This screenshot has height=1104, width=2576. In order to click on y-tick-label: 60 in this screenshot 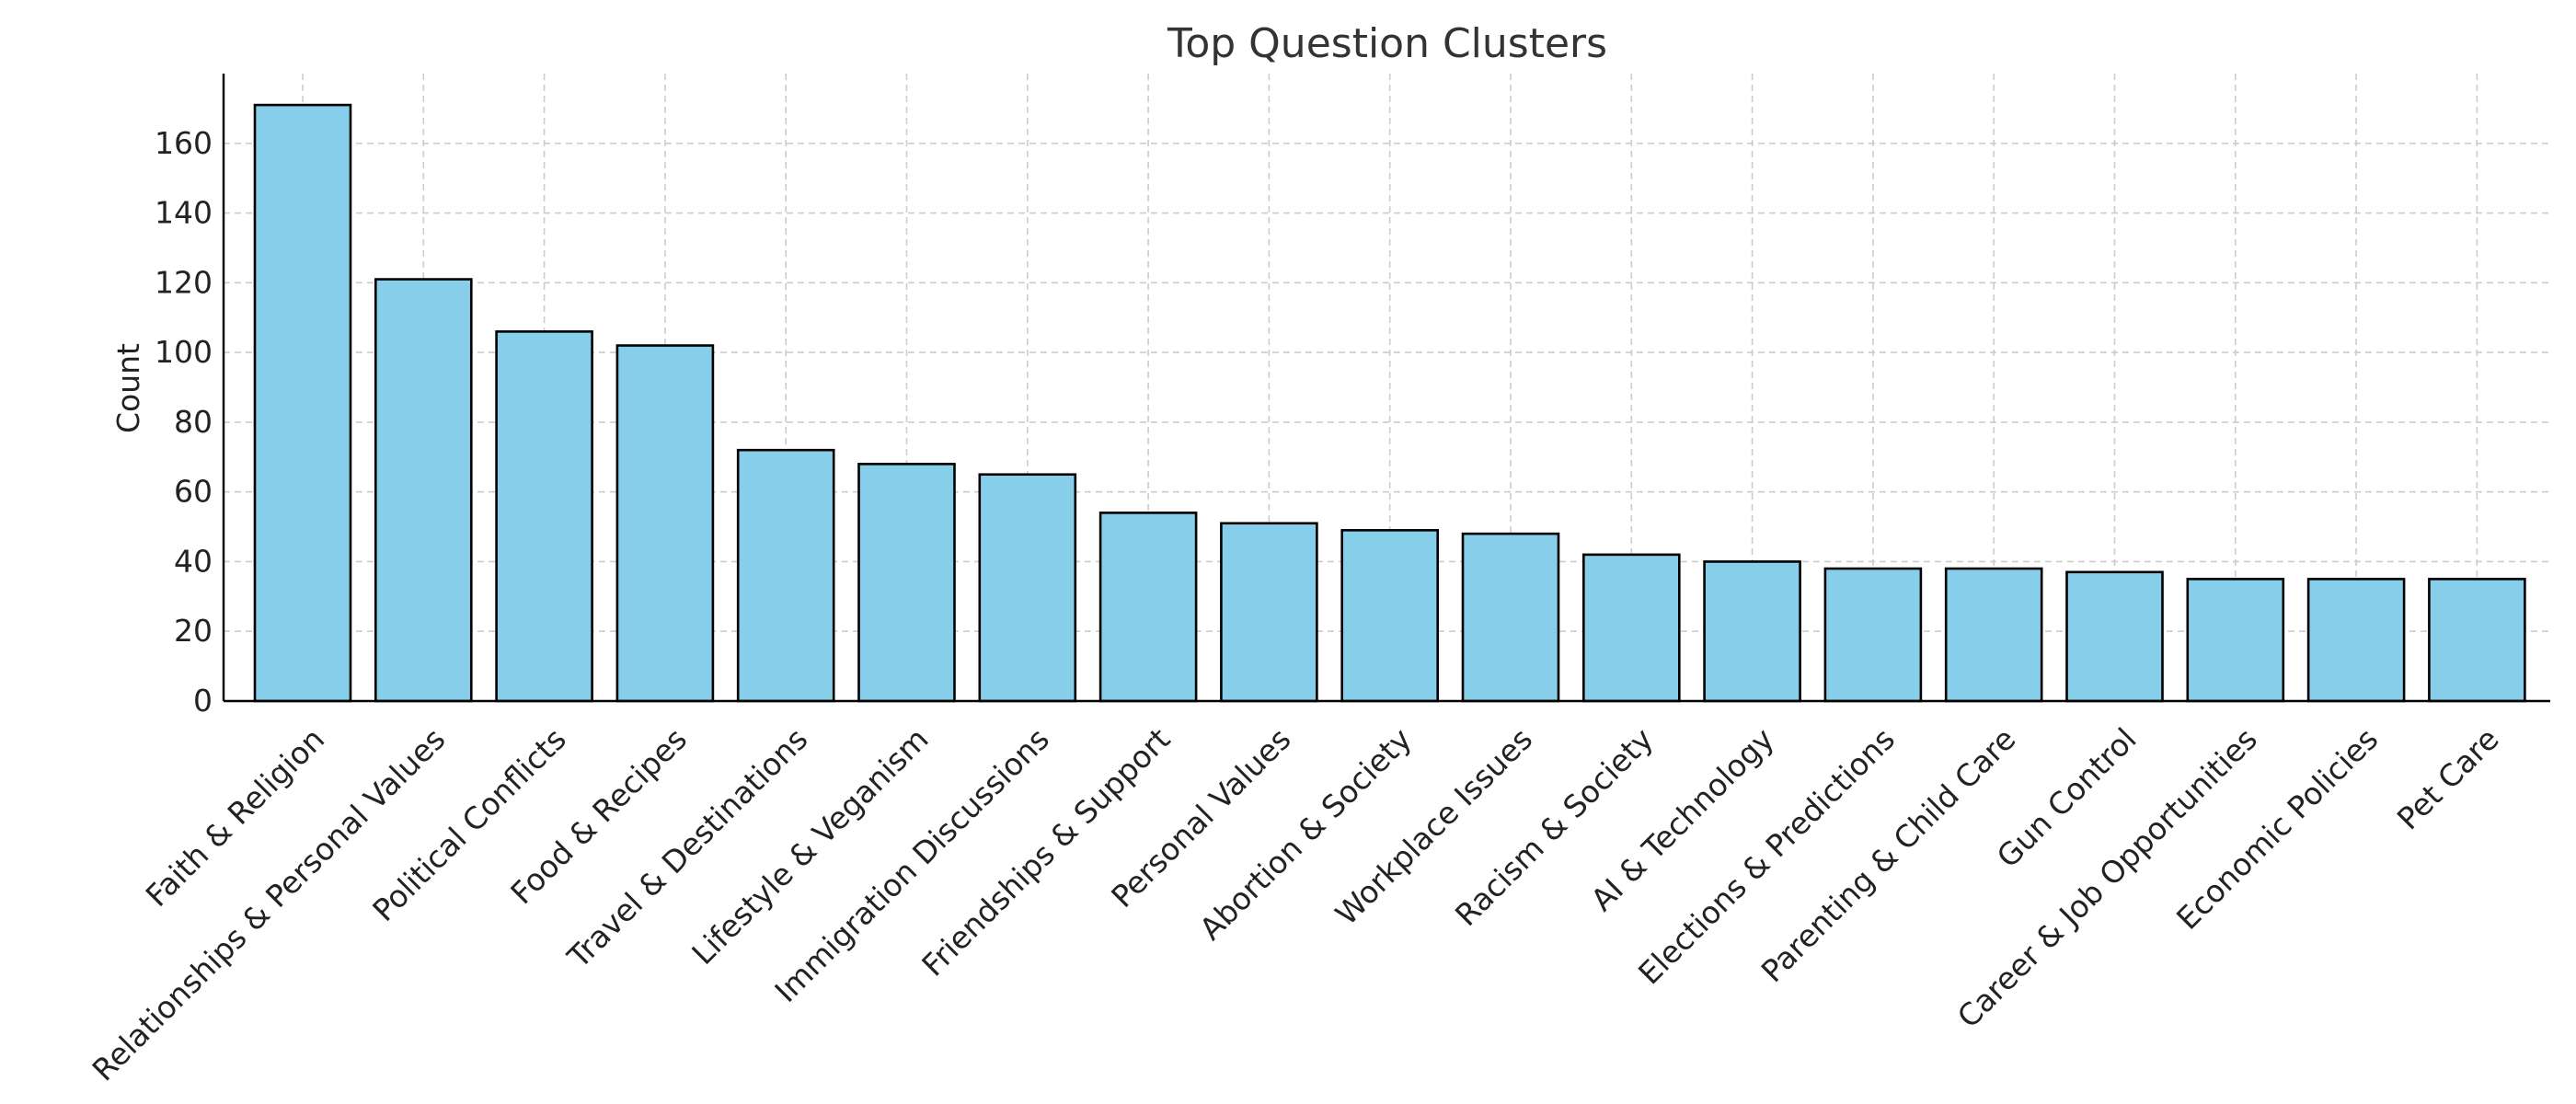, I will do `click(193, 492)`.